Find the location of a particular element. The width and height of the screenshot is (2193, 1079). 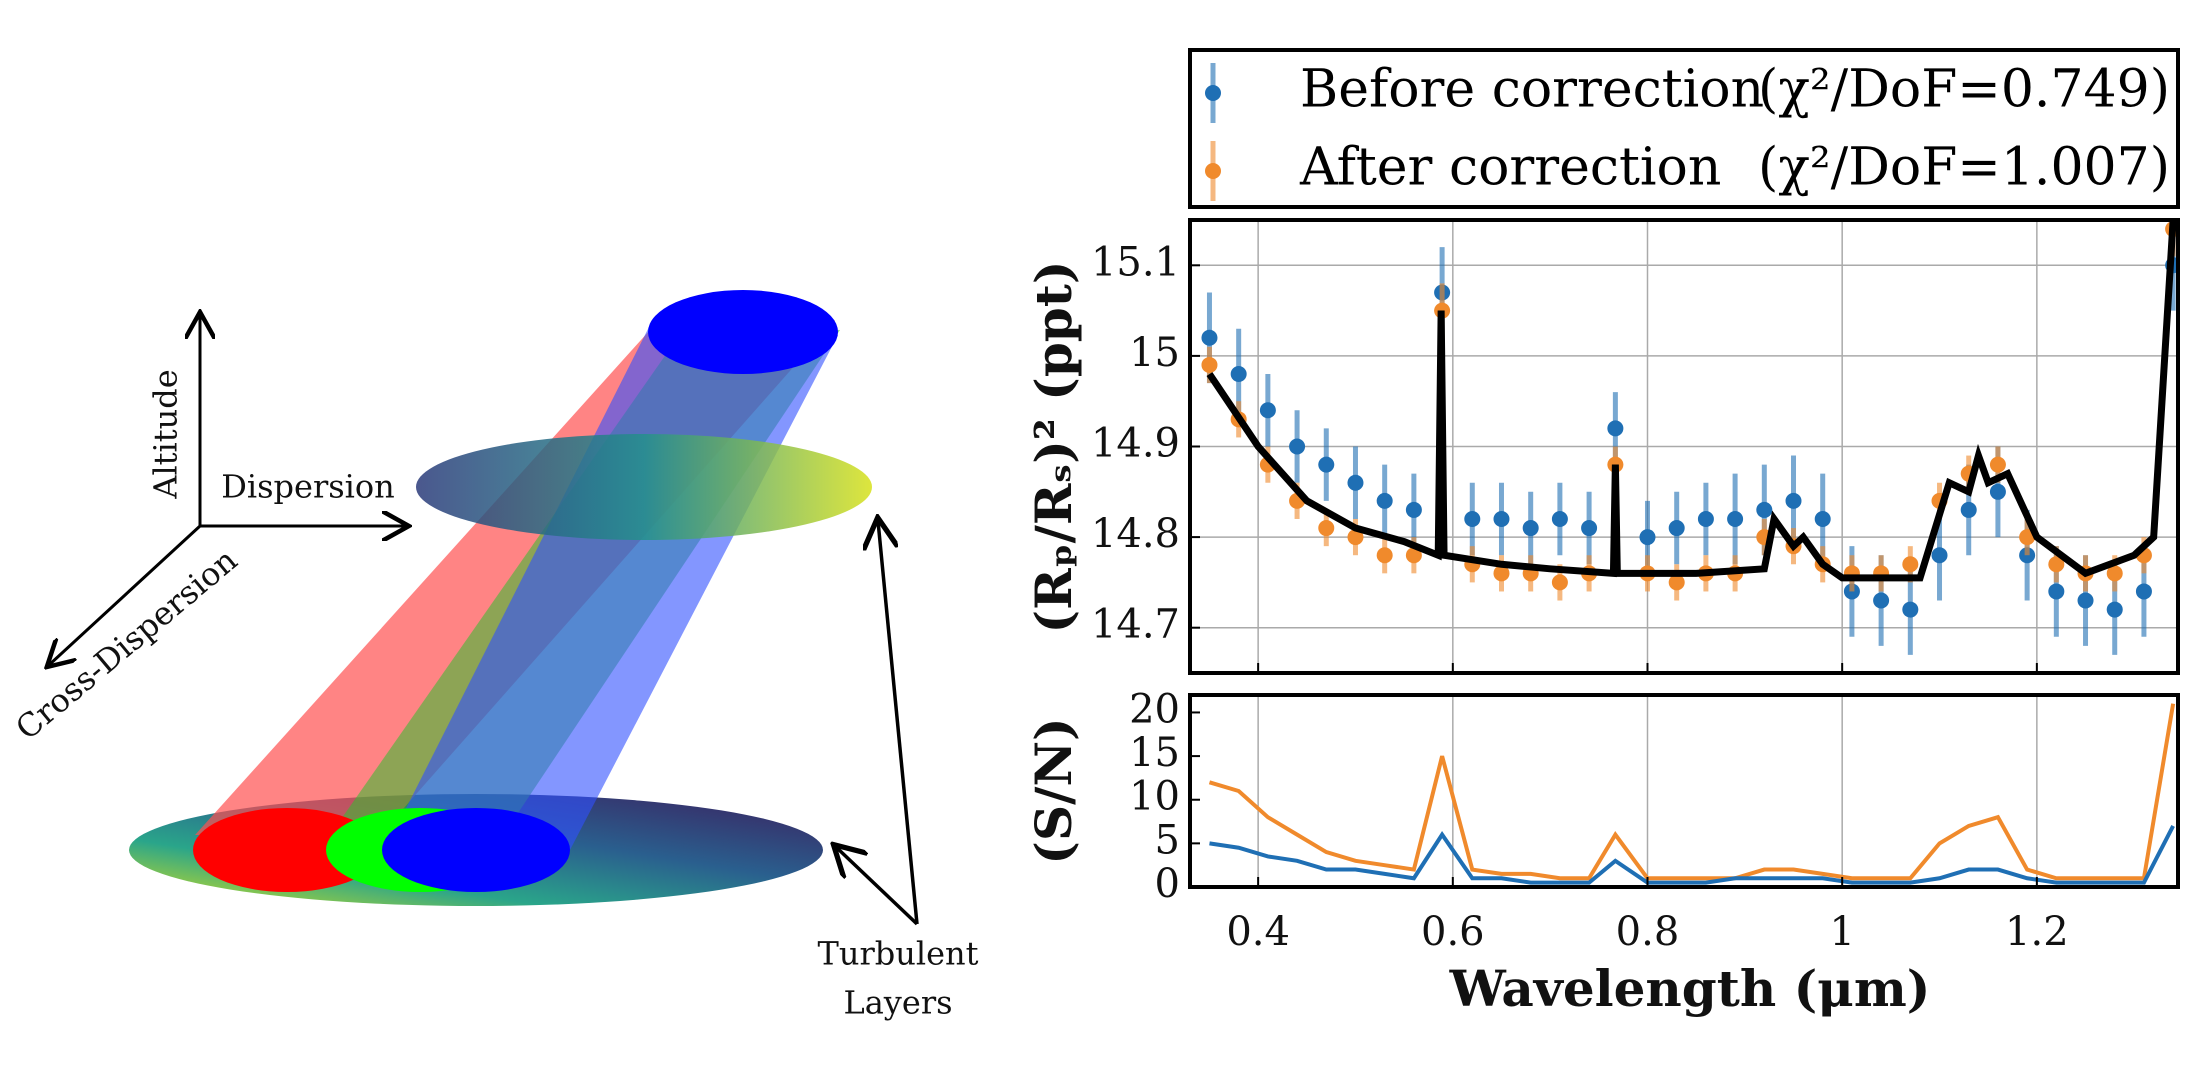

y-axis-label: (S/N) is located at coordinates (1053, 790).